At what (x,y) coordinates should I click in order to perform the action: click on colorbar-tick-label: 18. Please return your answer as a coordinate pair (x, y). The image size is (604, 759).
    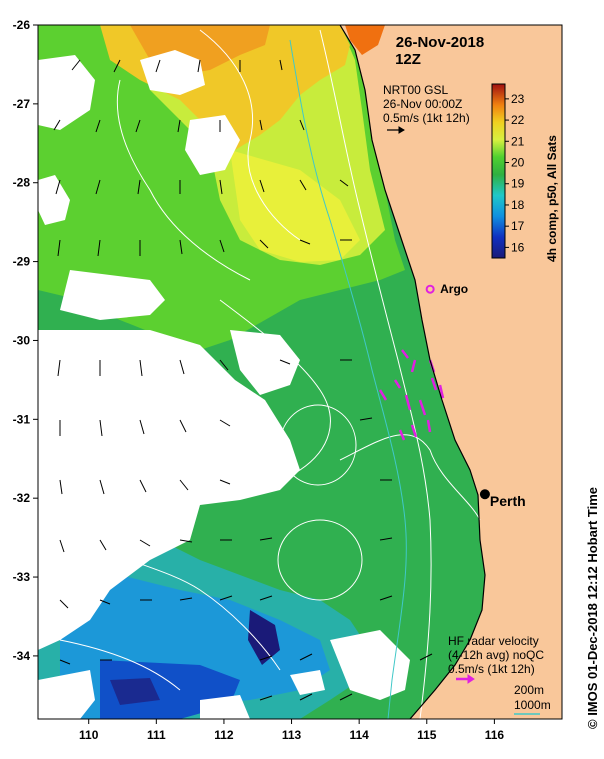
    Looking at the image, I should click on (518, 205).